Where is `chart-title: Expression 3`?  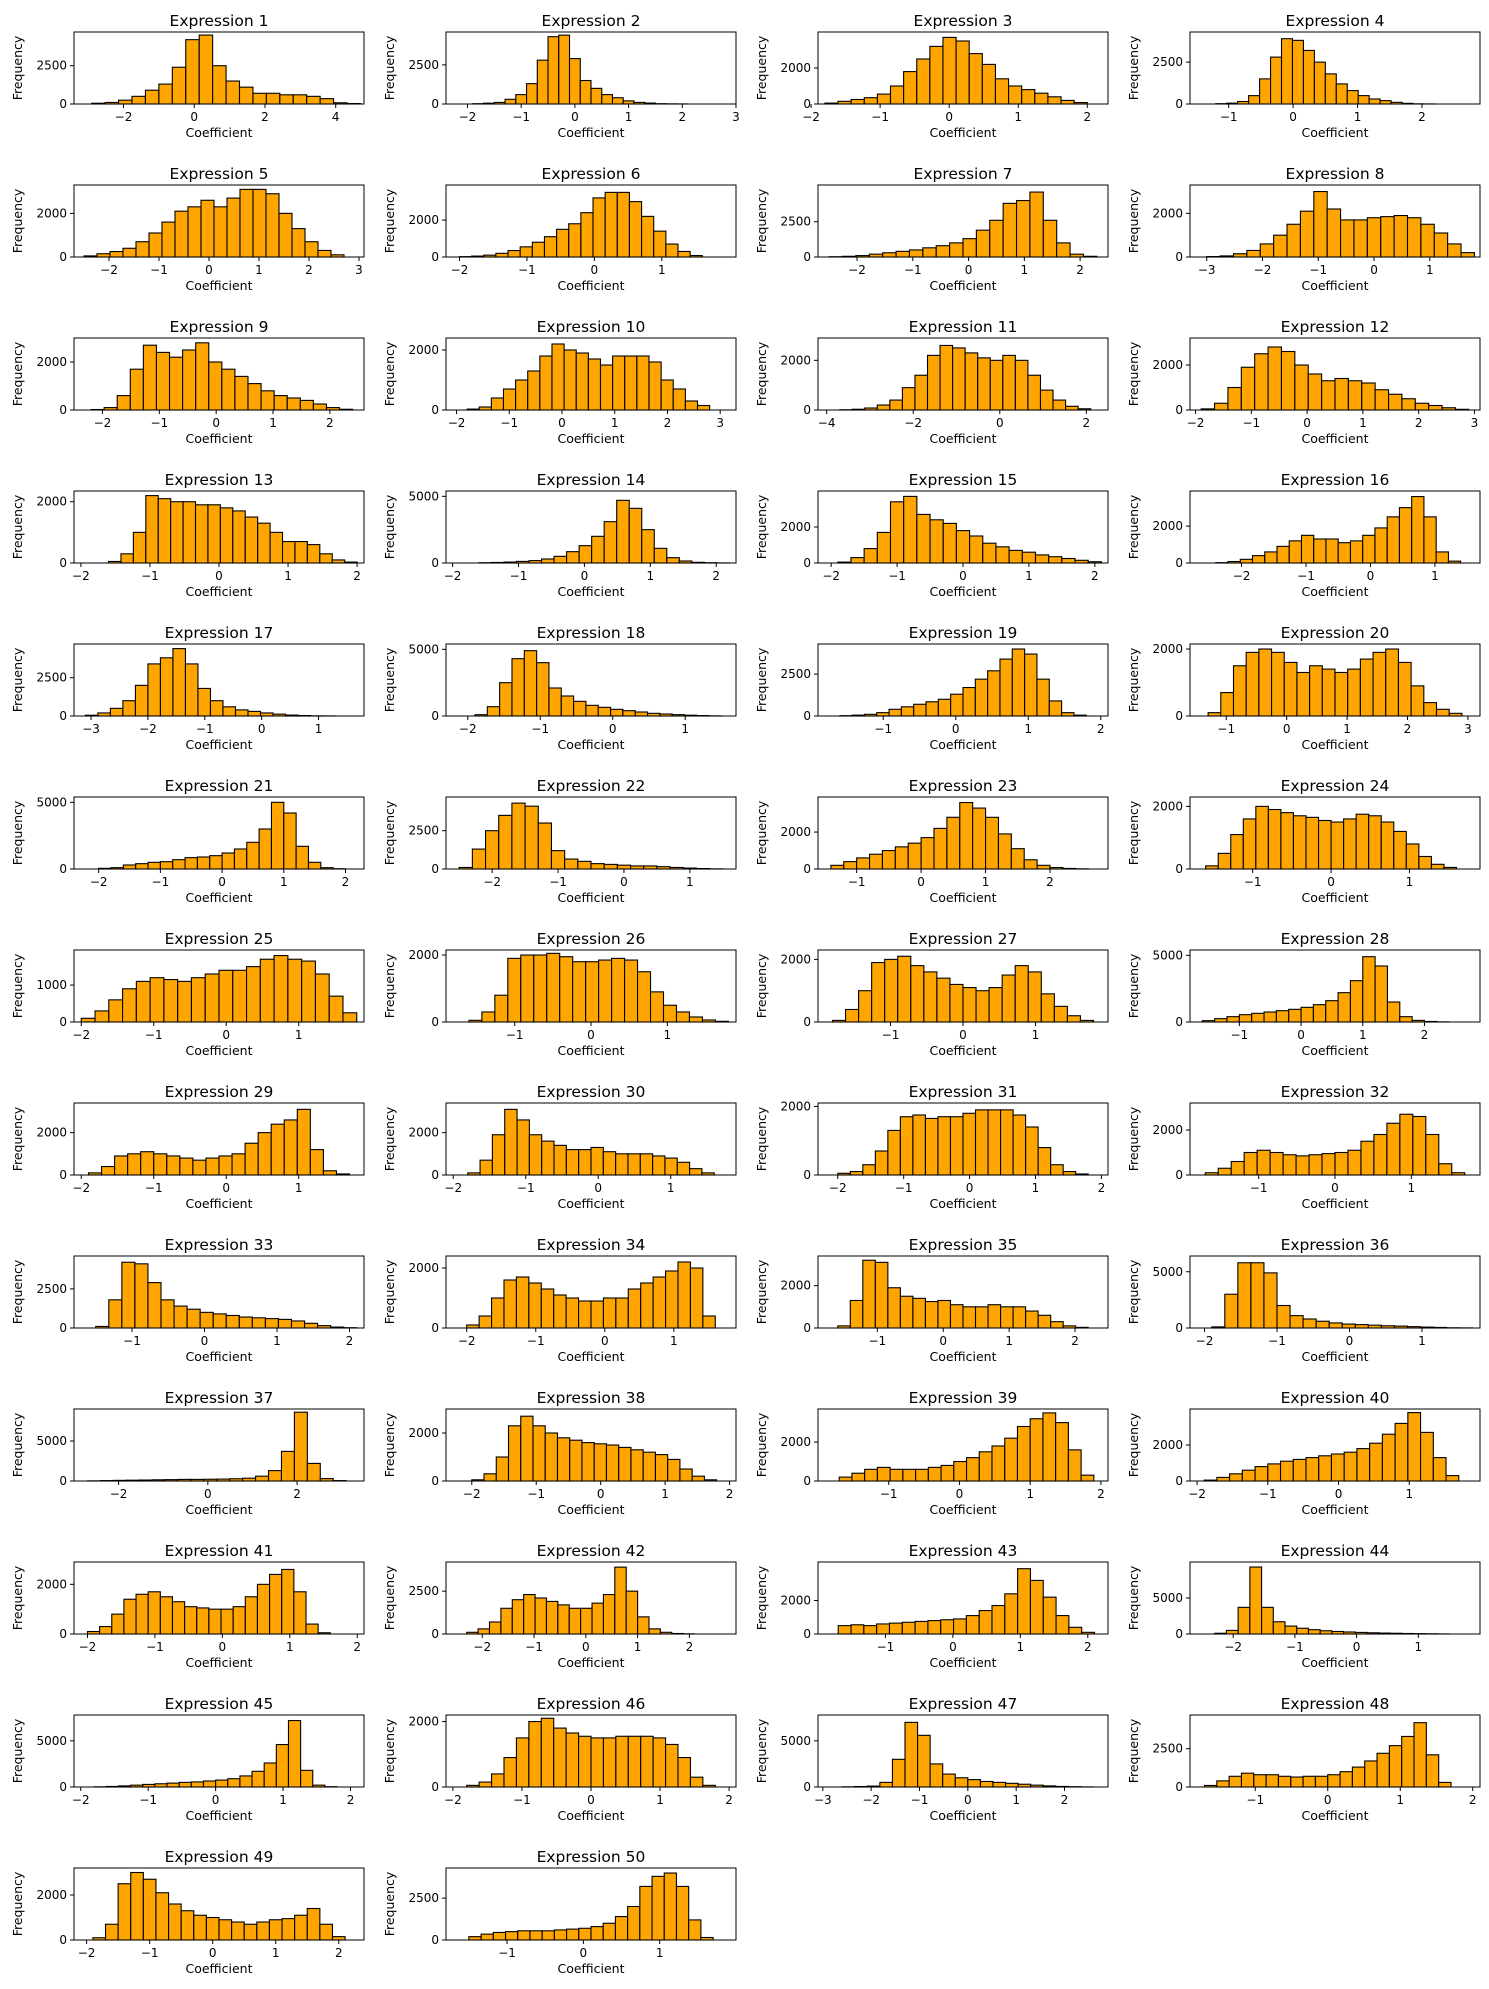 chart-title: Expression 3 is located at coordinates (963, 21).